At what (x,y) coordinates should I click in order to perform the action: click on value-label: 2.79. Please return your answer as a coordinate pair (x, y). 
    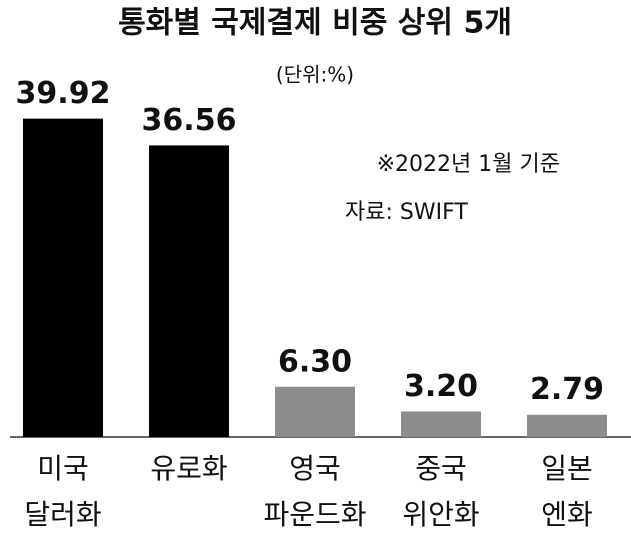
    Looking at the image, I should click on (567, 389).